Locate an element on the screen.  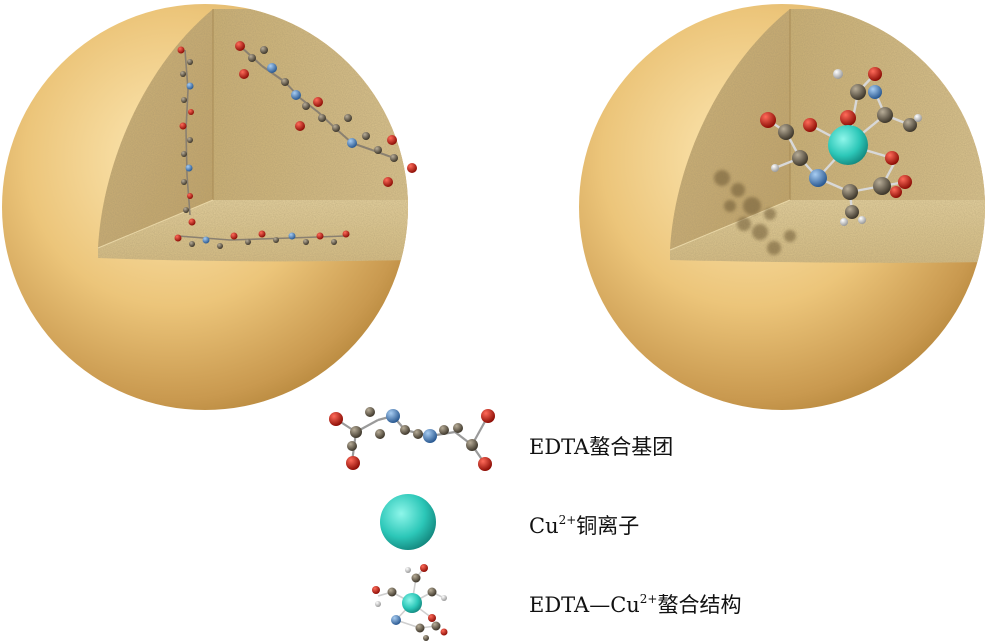
right-complex-molecule is located at coordinates (841, 146).